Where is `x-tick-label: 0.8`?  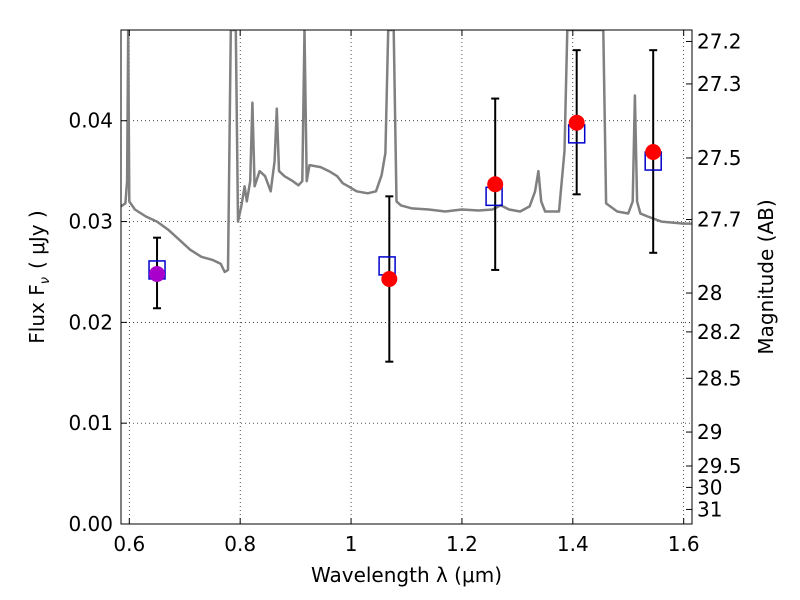
x-tick-label: 0.8 is located at coordinates (240, 544).